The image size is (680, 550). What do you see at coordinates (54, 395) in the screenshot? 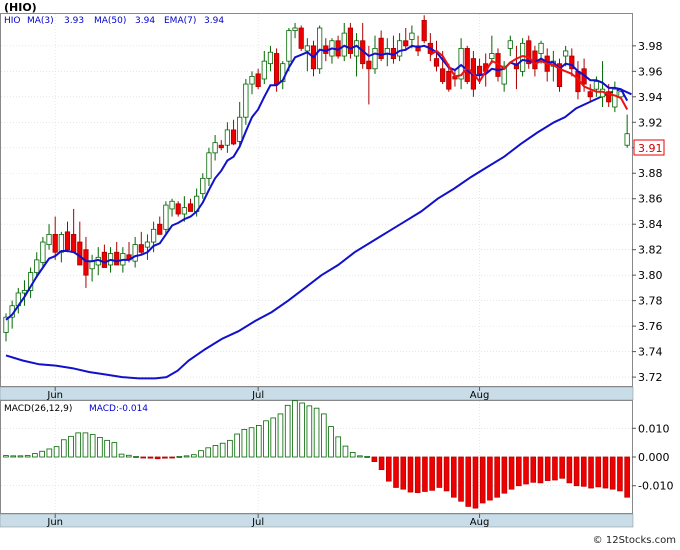
I see `date-label: Jun` at bounding box center [54, 395].